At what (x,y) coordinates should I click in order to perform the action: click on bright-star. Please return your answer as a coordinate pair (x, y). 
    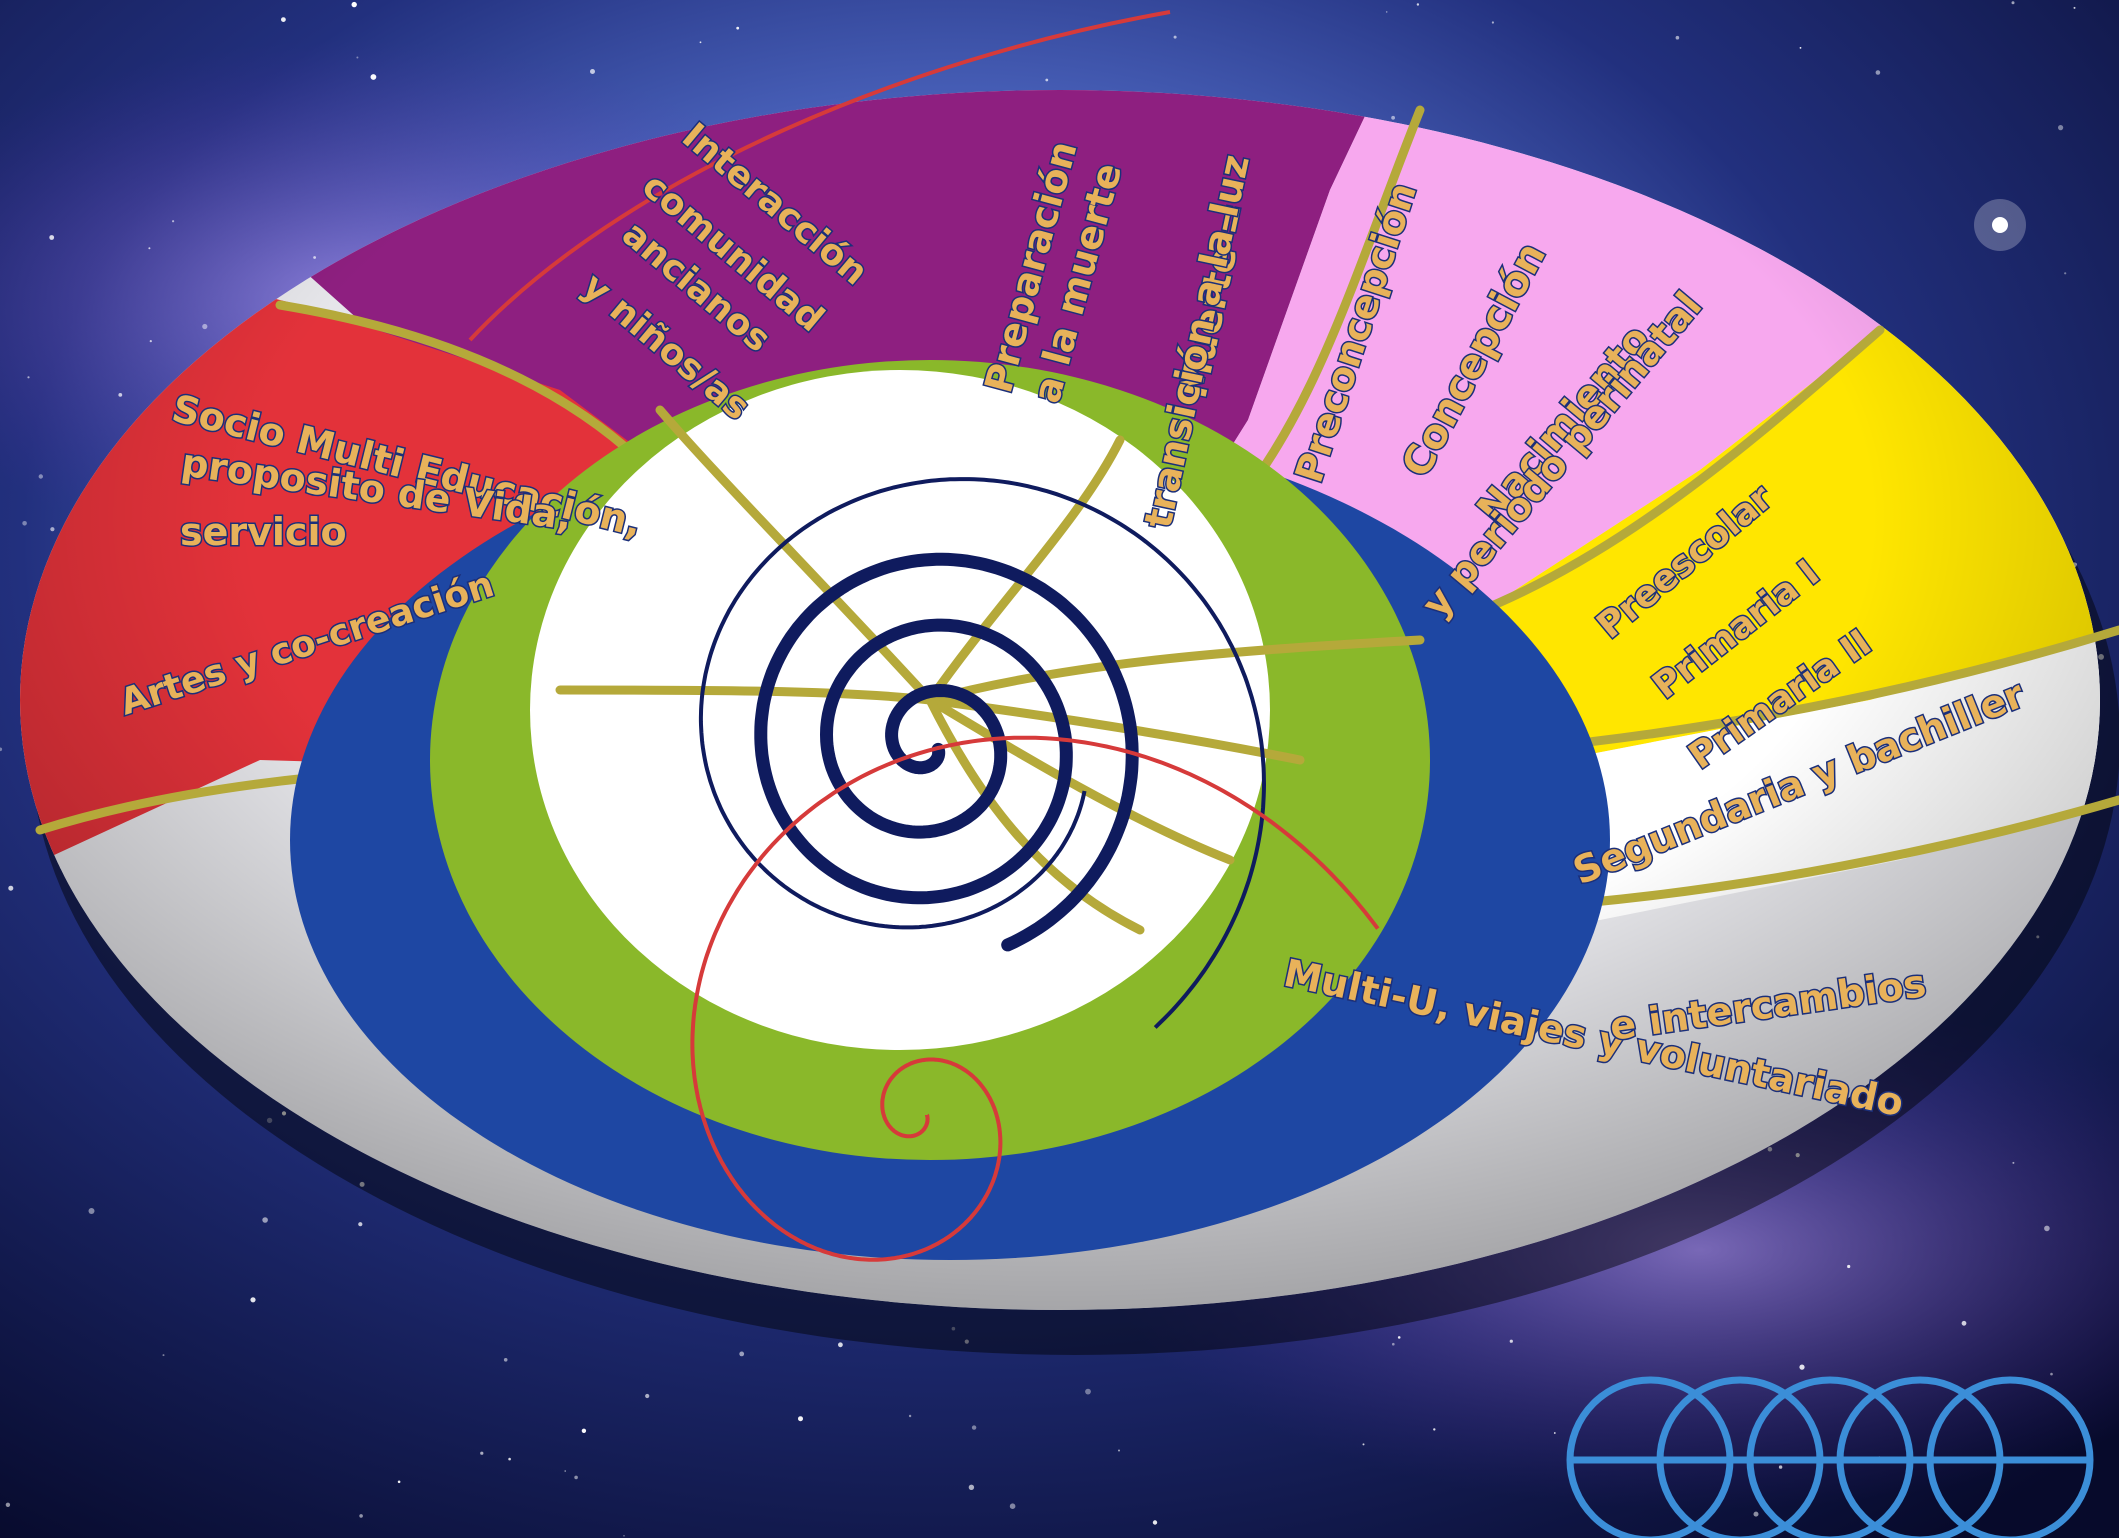
    Looking at the image, I should click on (2000, 225).